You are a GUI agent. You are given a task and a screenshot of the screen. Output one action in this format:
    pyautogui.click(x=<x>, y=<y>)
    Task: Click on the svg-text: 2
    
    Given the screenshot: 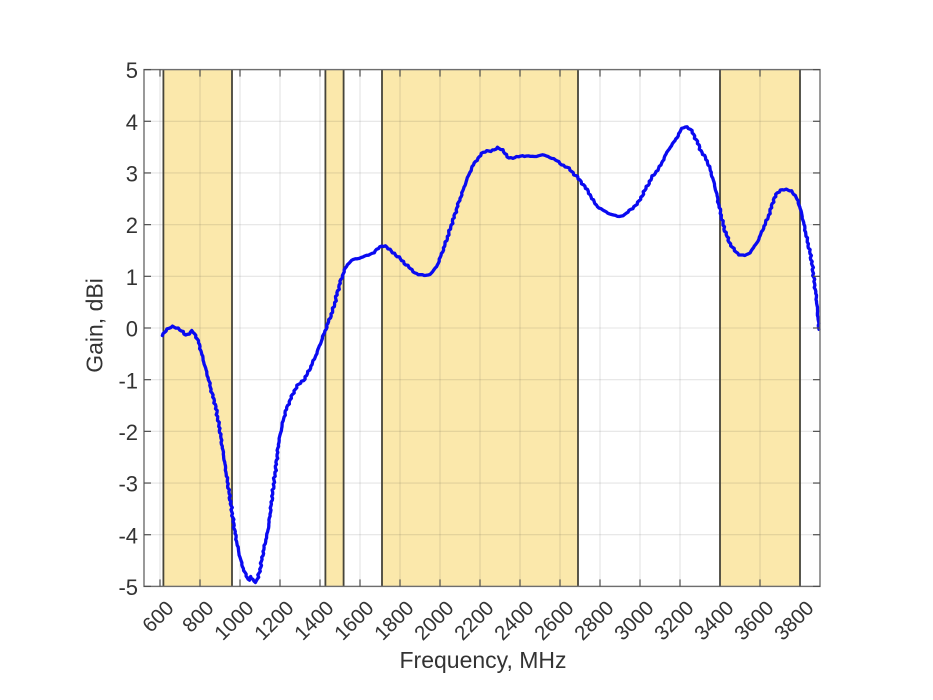 What is the action you would take?
    pyautogui.click(x=132, y=225)
    